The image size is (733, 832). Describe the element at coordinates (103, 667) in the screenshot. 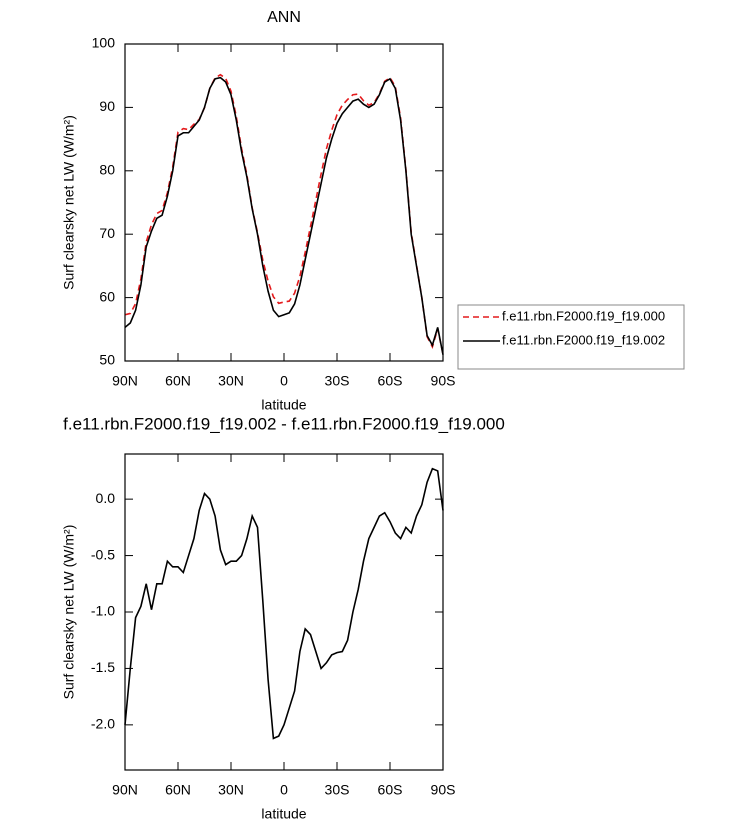

I see `y-tick-label: -1.5` at that location.